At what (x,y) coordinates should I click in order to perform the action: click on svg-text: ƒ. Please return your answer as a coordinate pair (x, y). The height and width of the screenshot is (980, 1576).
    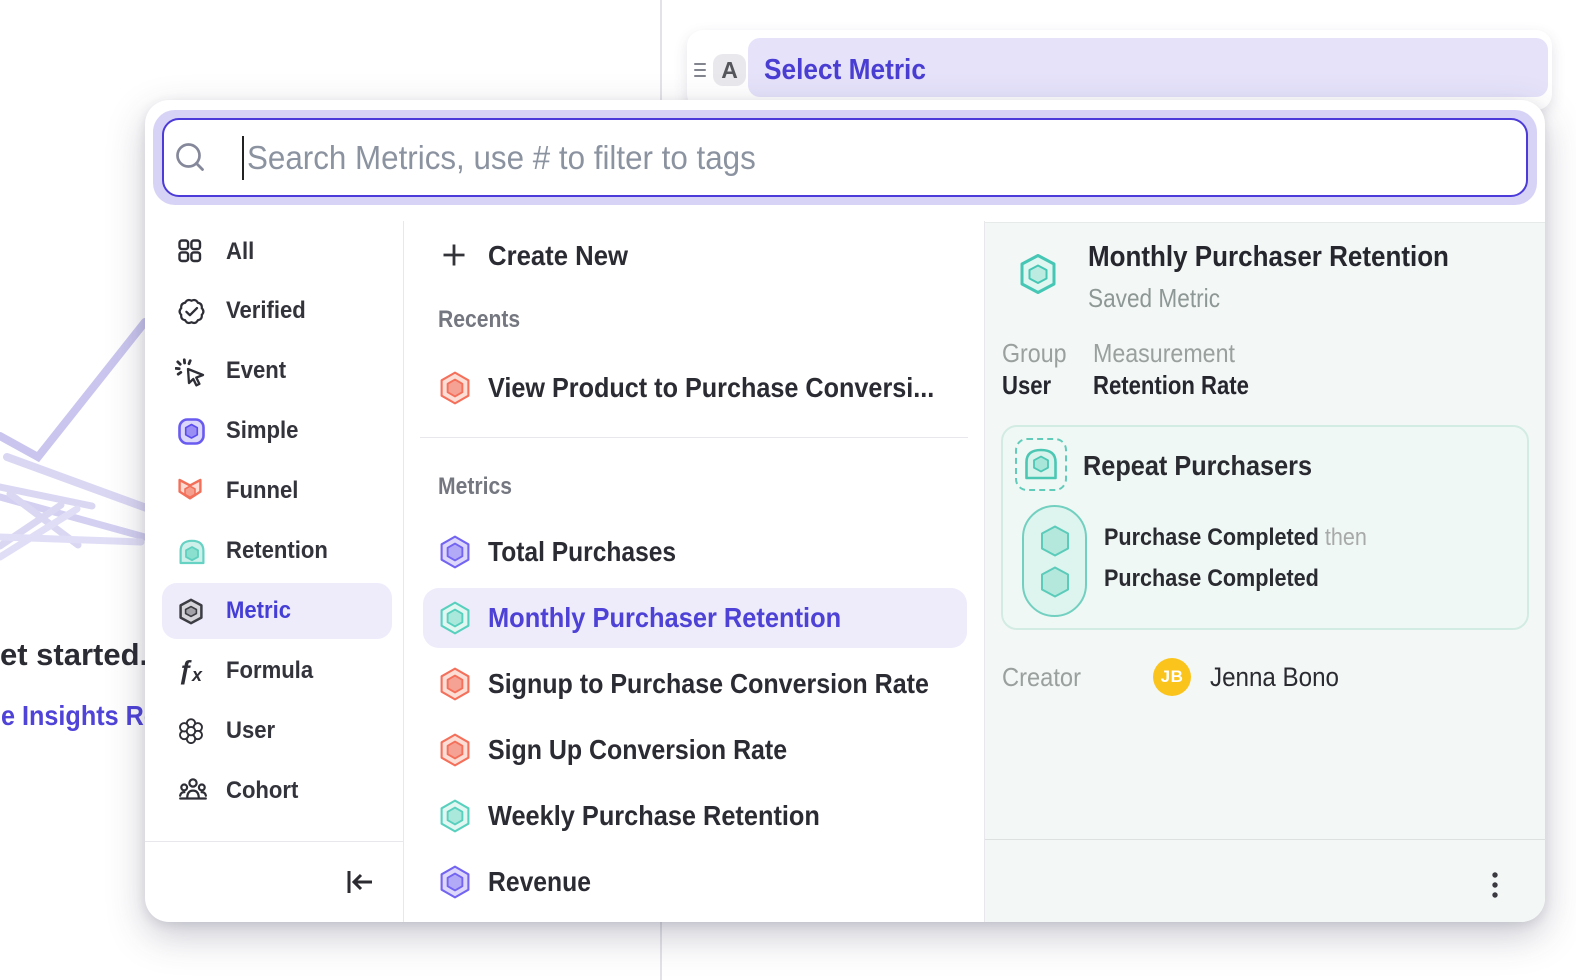
    Looking at the image, I should click on (185, 671).